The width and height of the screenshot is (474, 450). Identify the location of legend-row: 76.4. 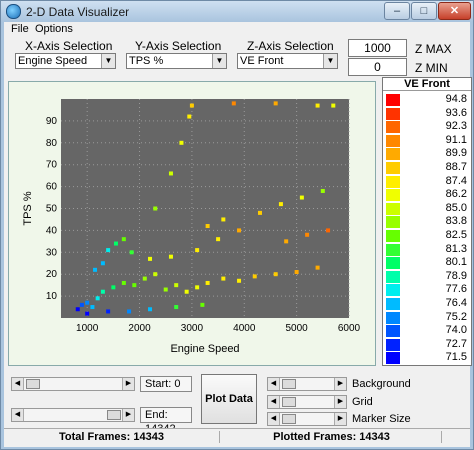
(427, 304).